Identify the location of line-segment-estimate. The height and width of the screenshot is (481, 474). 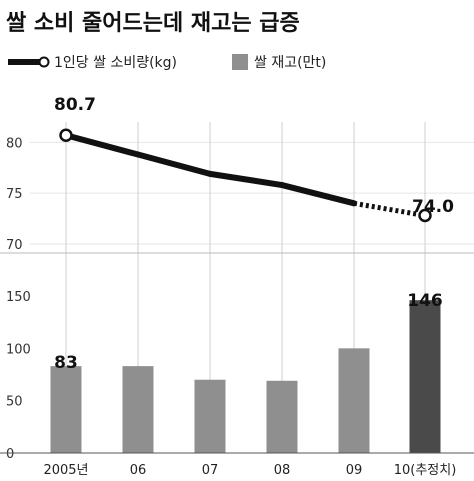
(389, 209).